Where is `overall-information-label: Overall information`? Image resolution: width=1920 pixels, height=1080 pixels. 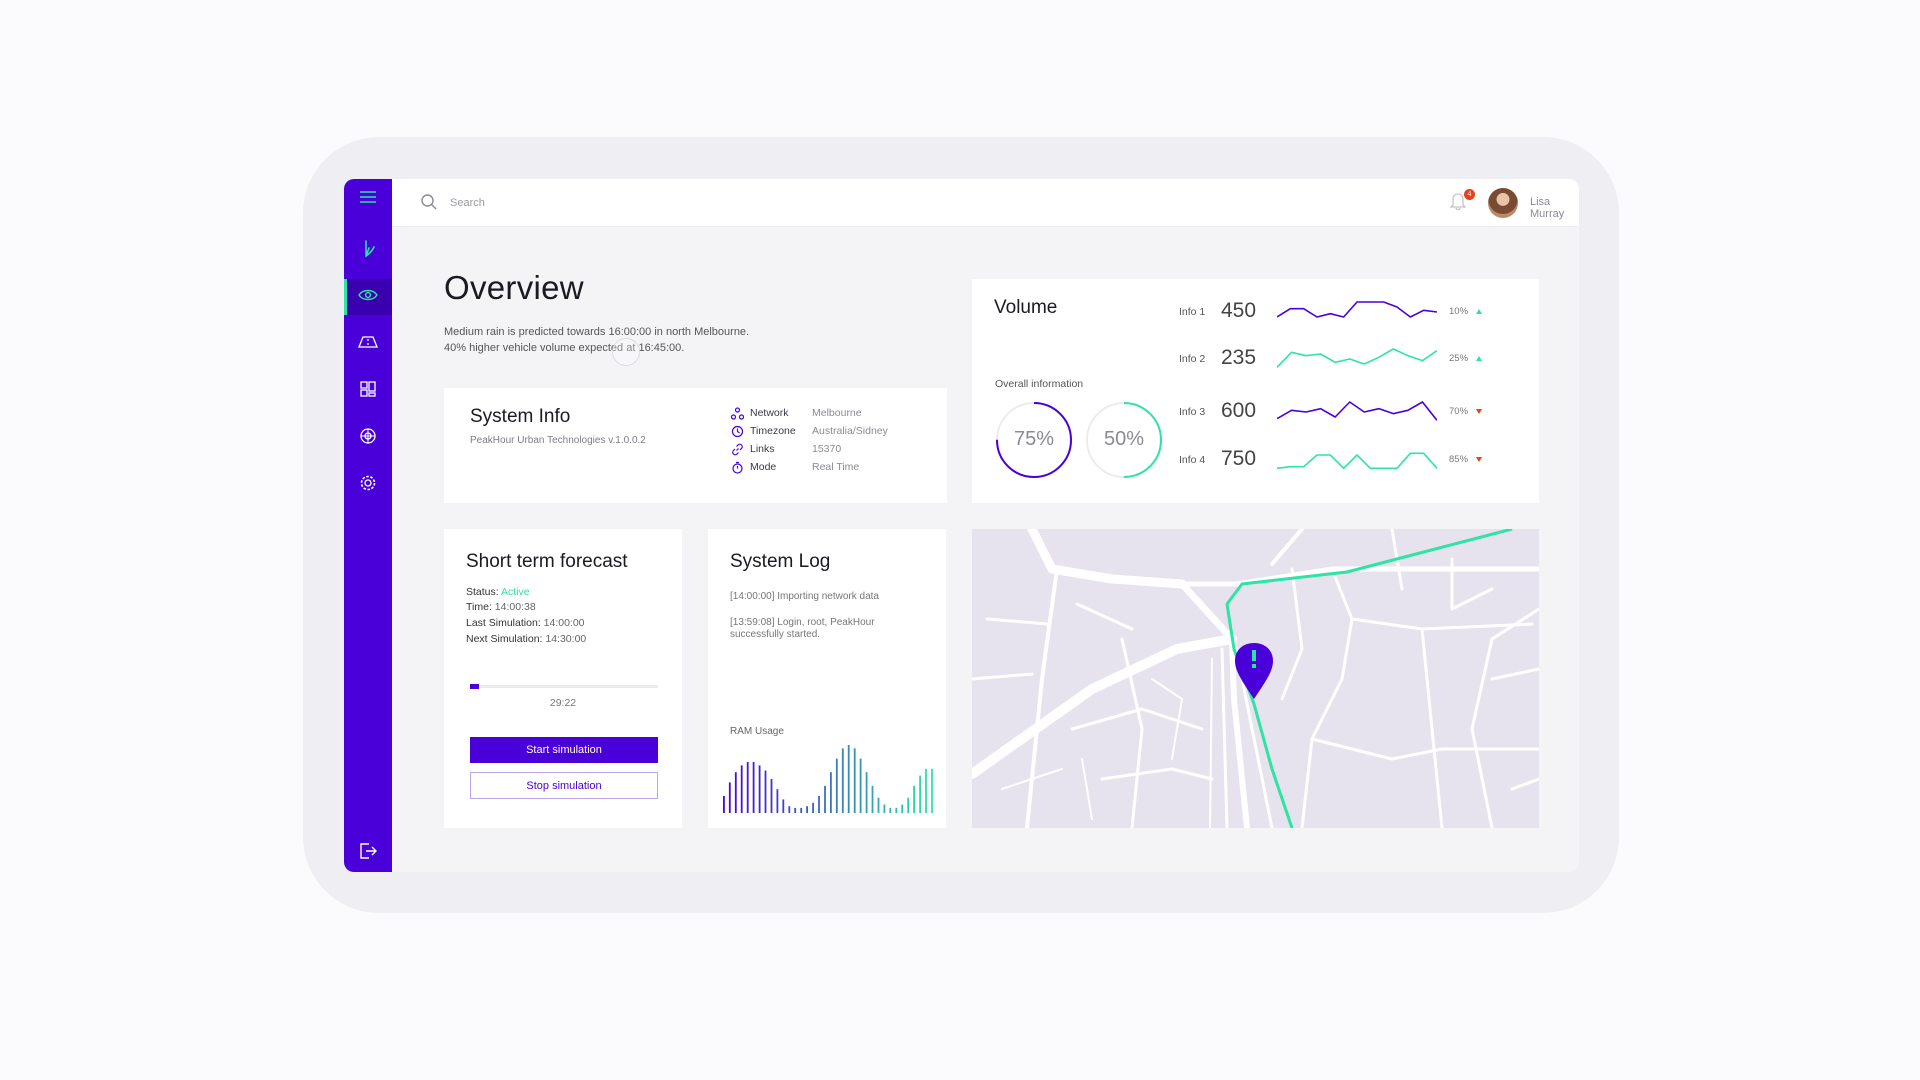
overall-information-label: Overall information is located at coordinates (1039, 384).